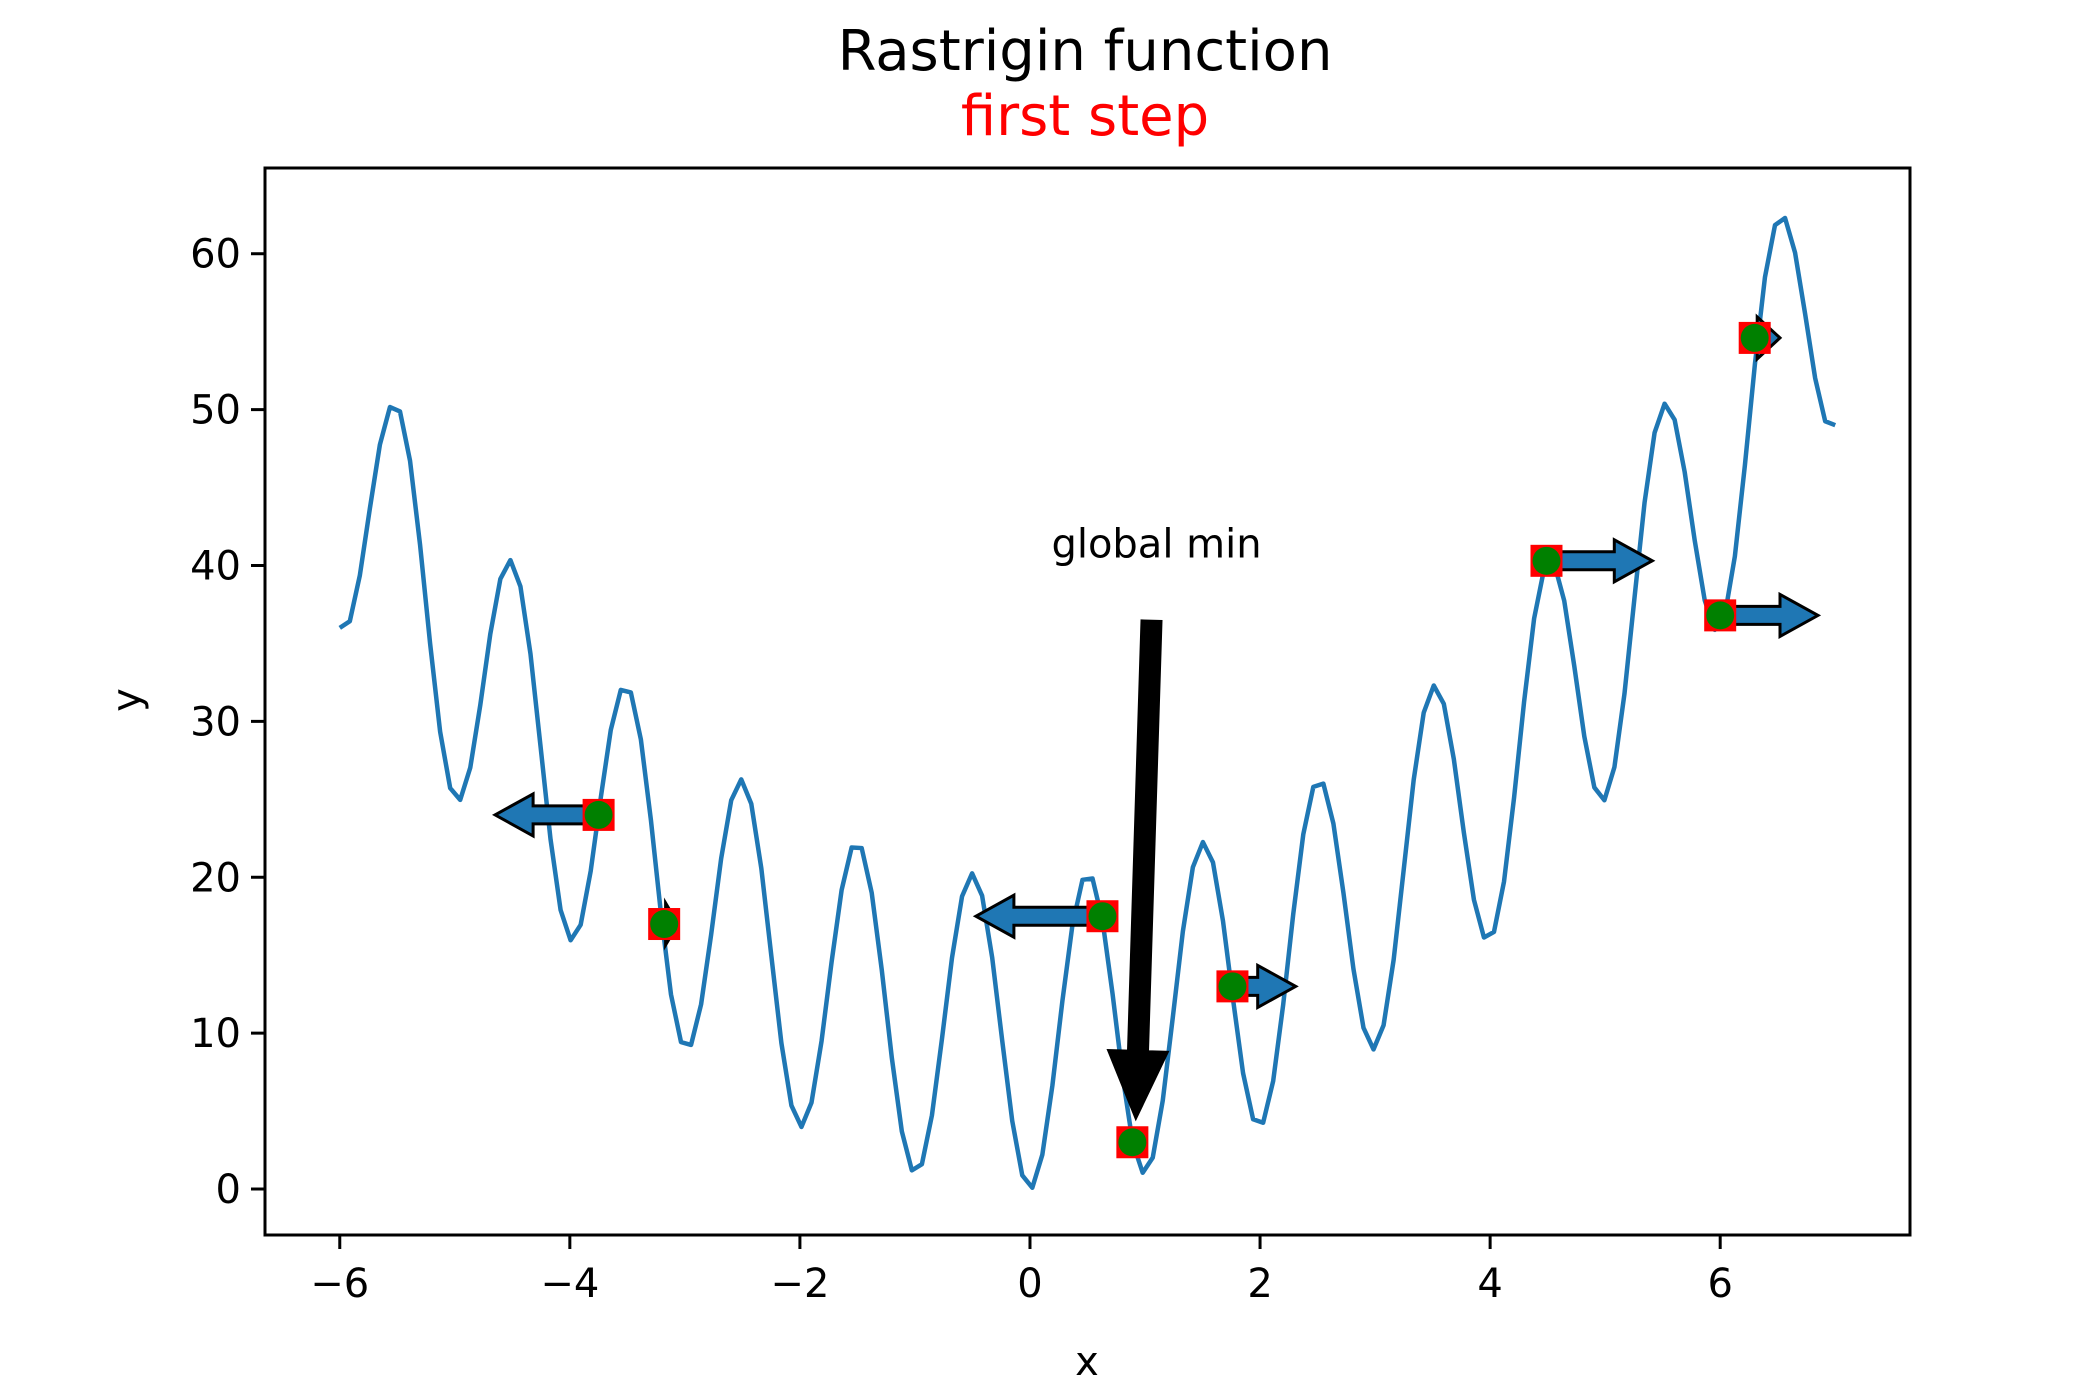 Image resolution: width=2100 pixels, height=1400 pixels. I want to click on annotation-arrow, so click(1138, 870).